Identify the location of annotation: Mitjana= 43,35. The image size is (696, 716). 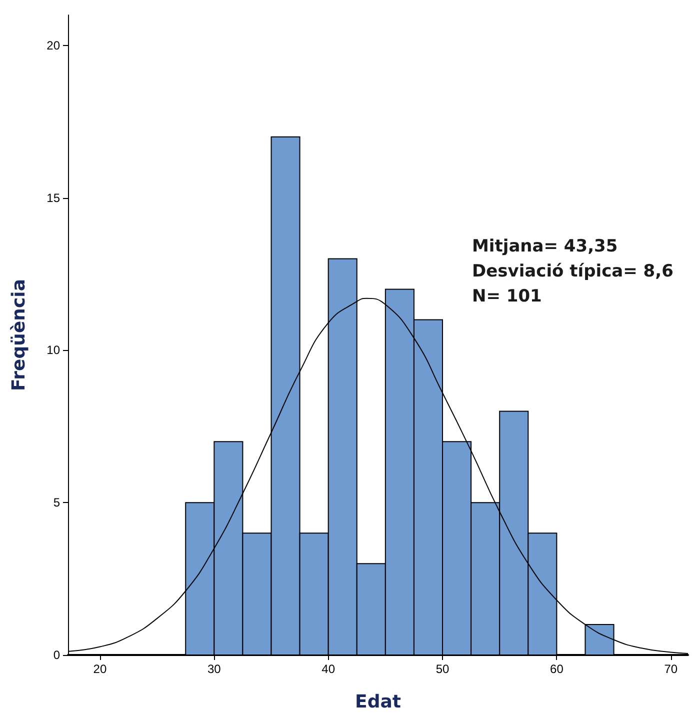
(545, 246).